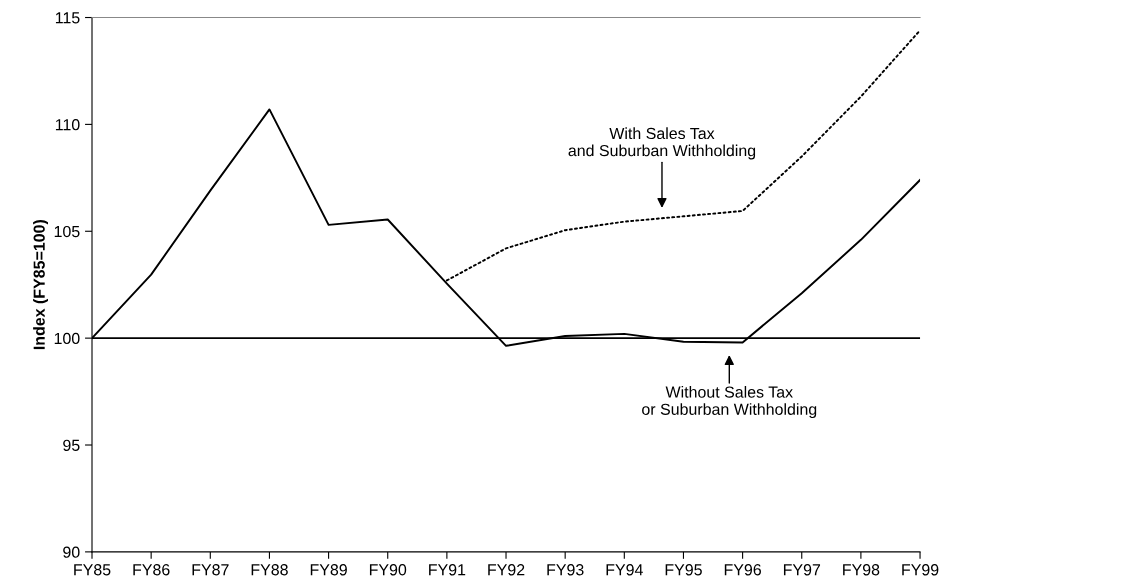 This screenshot has width=1122, height=584. Describe the element at coordinates (40, 285) in the screenshot. I see `y-axis-title: Index (FY85=100)` at that location.